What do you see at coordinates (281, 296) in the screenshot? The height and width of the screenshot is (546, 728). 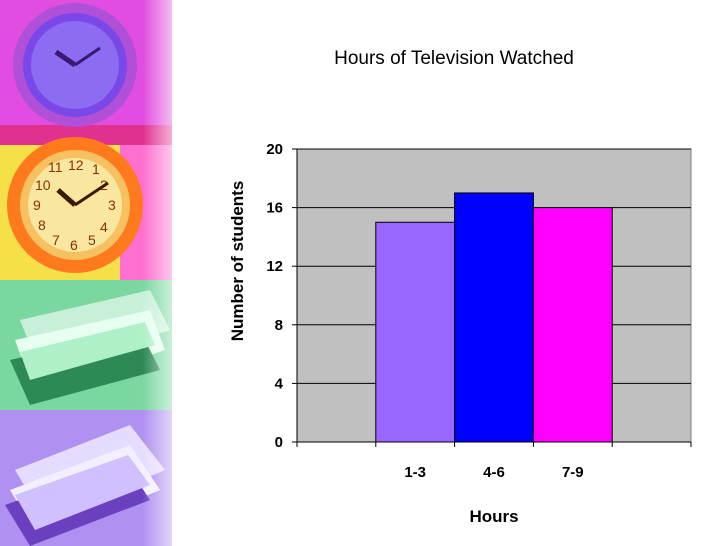 I see `y-tick-labels: 0 4 8 12 16 20` at bounding box center [281, 296].